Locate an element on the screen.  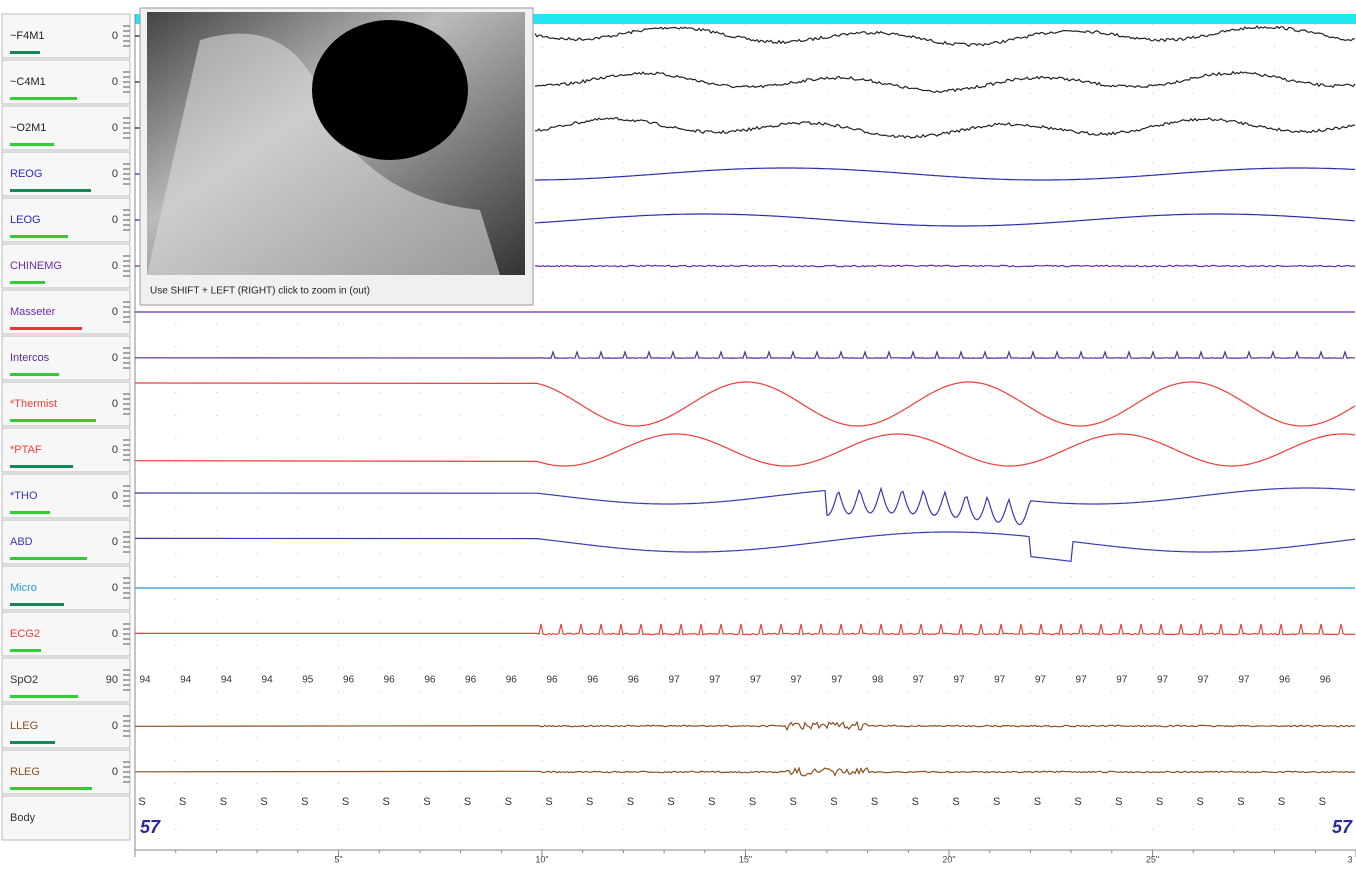
channel-label: Masseter is located at coordinates (33, 312).